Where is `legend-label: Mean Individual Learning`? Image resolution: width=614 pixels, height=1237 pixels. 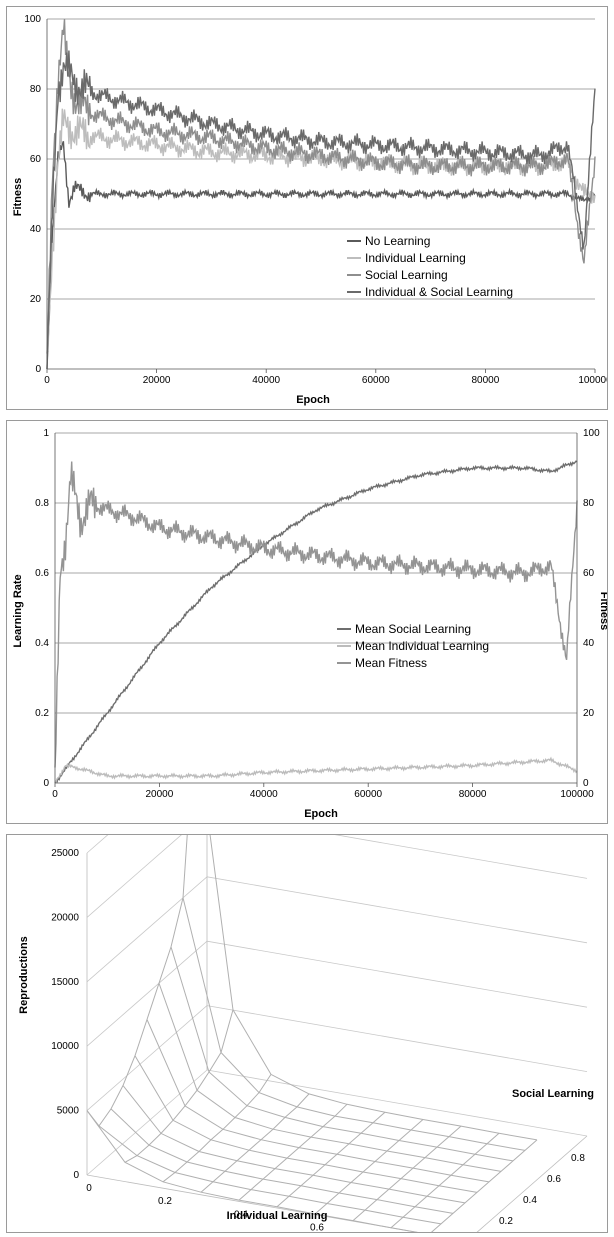 legend-label: Mean Individual Learning is located at coordinates (422, 646).